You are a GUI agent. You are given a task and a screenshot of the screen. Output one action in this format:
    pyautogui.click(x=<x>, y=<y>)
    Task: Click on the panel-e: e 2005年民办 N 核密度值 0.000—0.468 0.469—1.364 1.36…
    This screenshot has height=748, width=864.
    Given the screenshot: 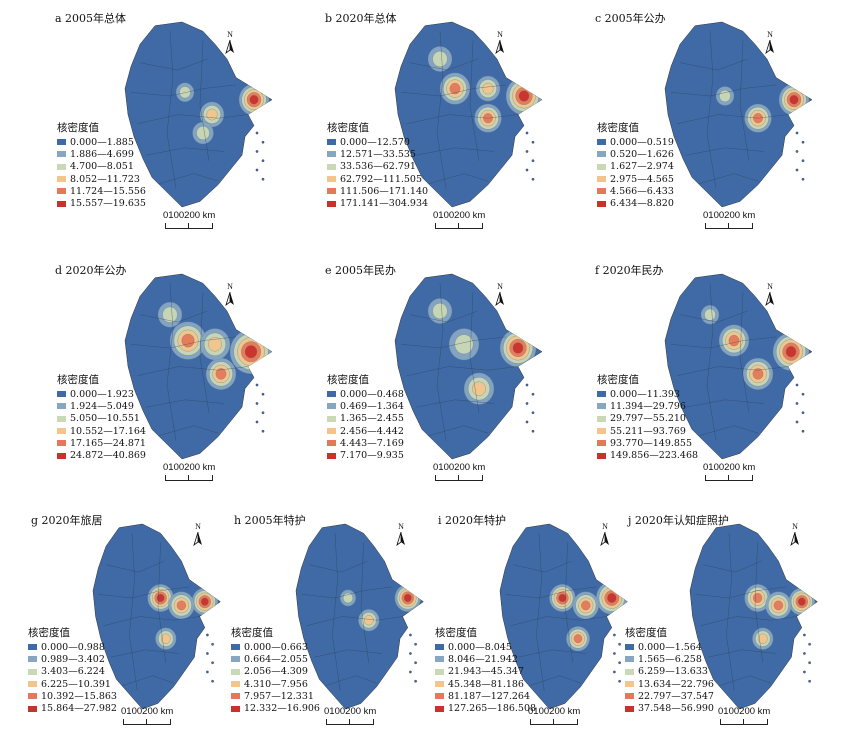 What is the action you would take?
    pyautogui.click(x=442, y=379)
    